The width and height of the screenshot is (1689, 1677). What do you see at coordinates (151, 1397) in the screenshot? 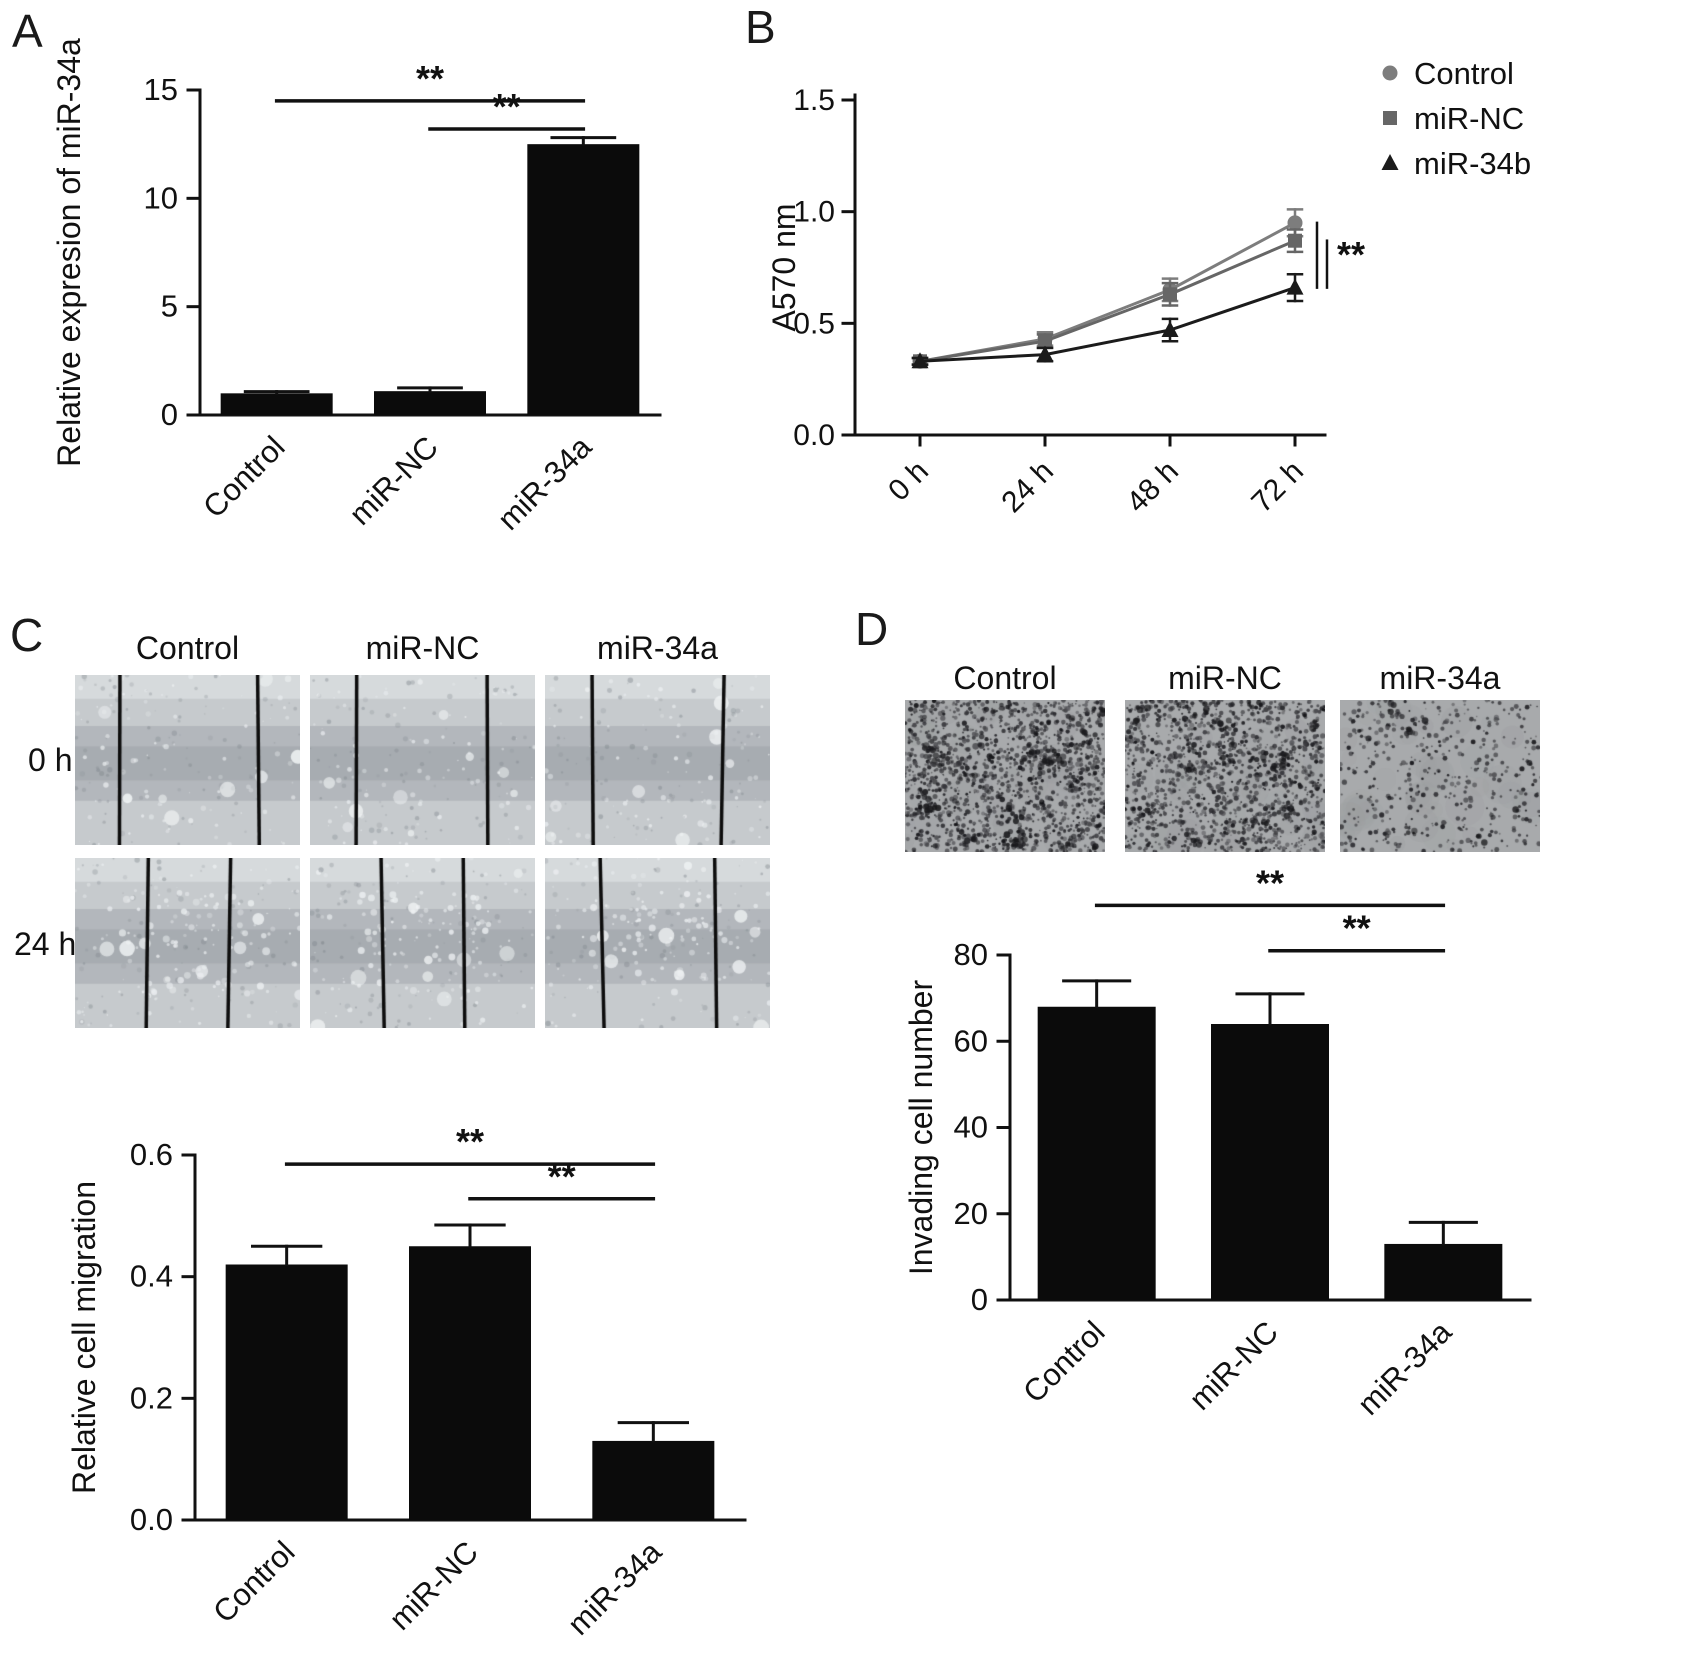
I see `svg-text: 0.2` at bounding box center [151, 1397].